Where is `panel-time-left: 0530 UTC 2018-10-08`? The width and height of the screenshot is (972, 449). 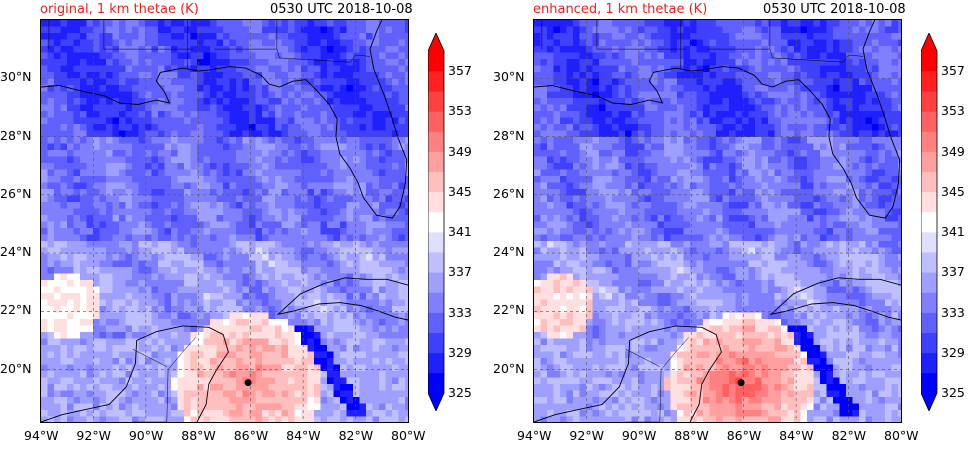 panel-time-left: 0530 UTC 2018-10-08 is located at coordinates (341, 9).